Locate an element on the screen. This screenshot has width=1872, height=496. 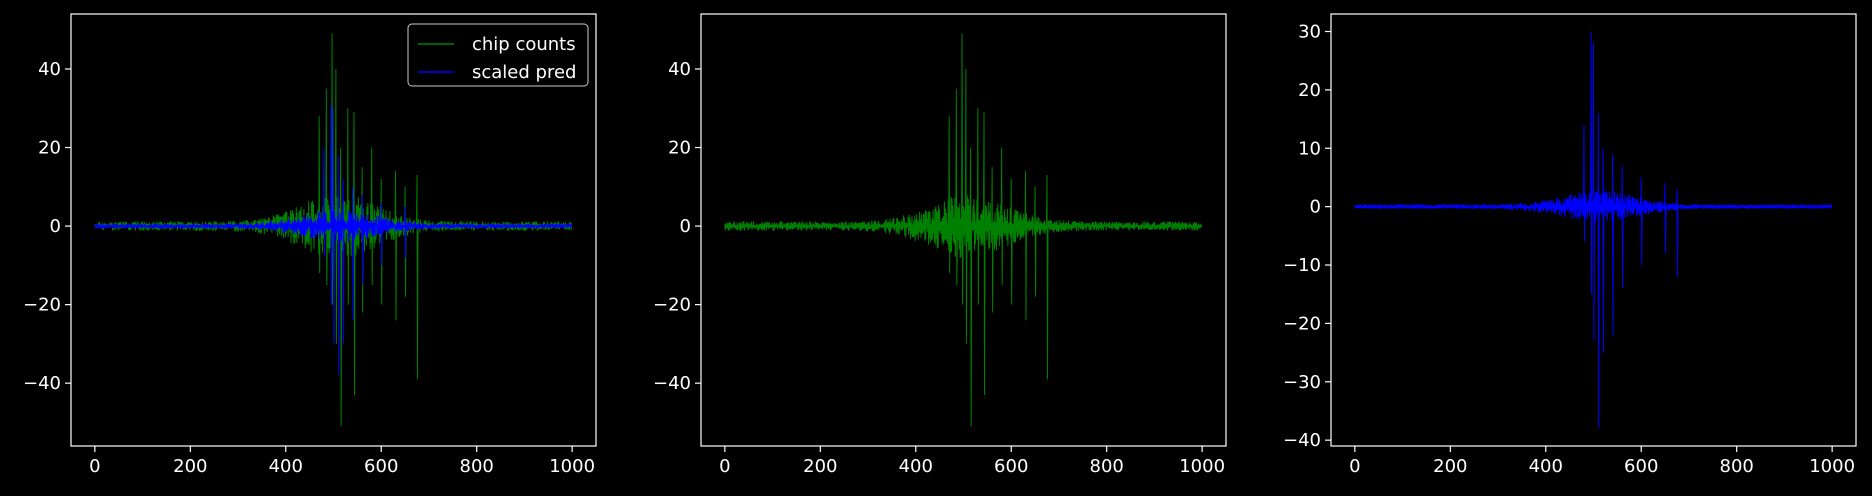
legend-box is located at coordinates (498, 55).